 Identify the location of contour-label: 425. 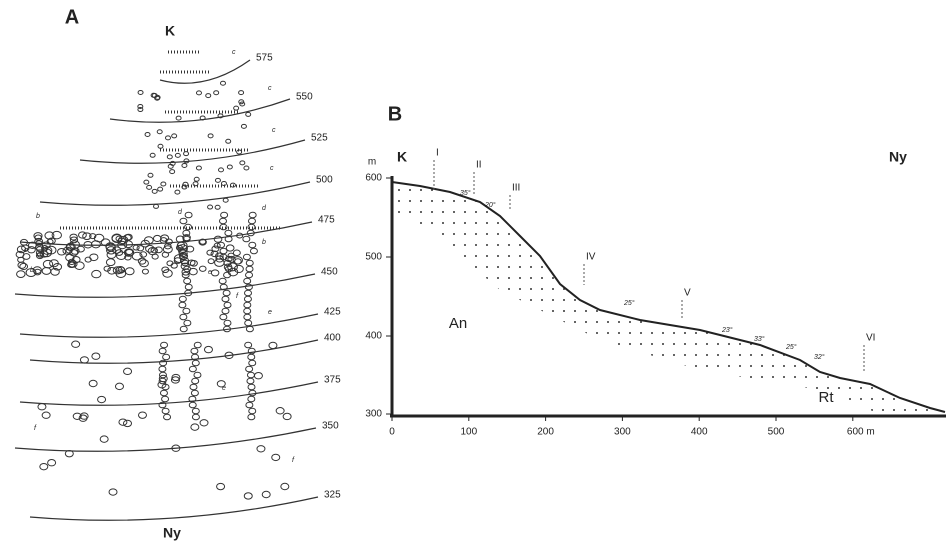
(332, 312).